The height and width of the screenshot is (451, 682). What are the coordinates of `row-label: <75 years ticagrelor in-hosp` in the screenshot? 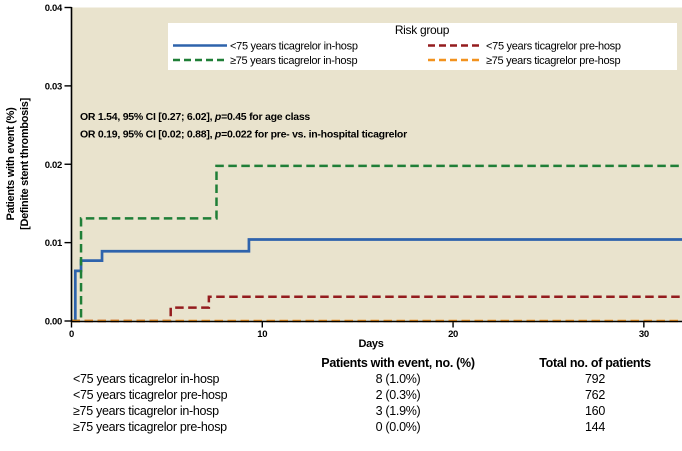 It's located at (146, 379).